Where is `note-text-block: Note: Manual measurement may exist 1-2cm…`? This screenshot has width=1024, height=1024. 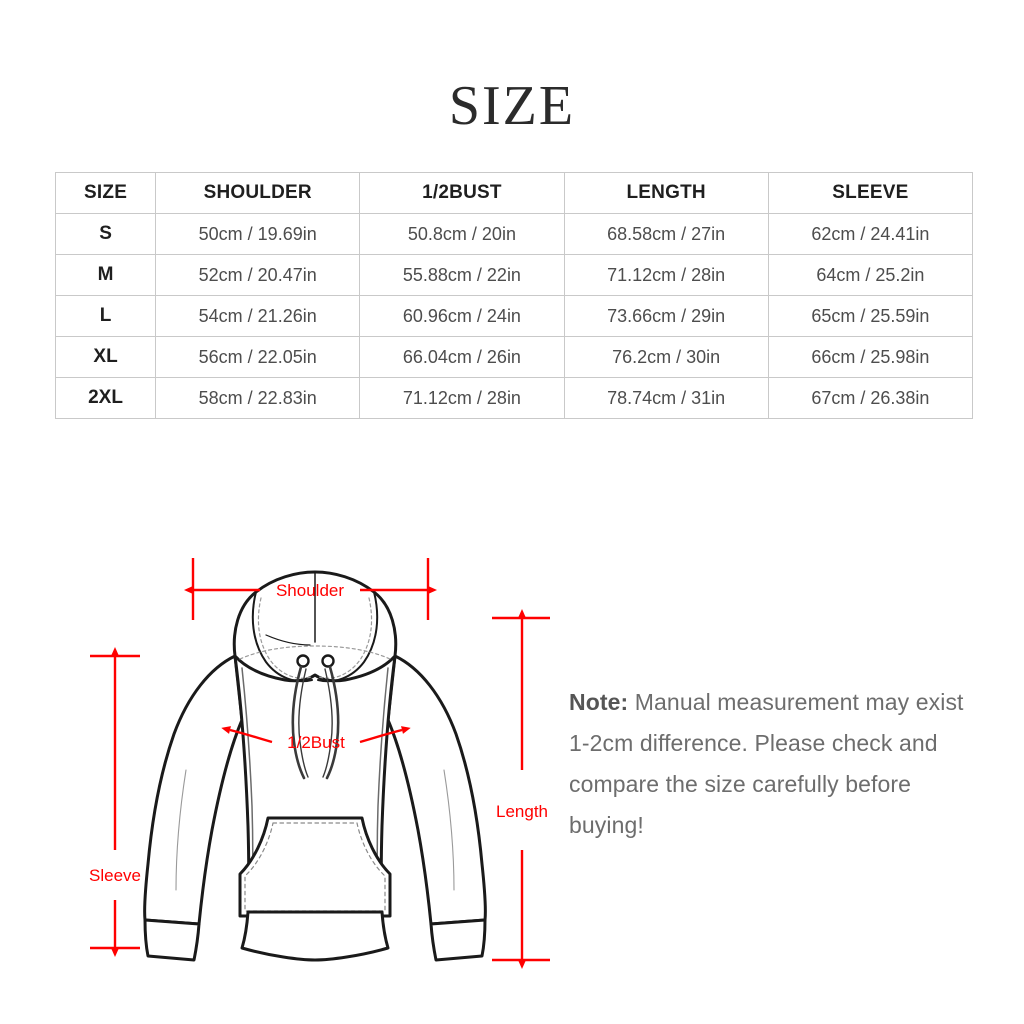
note-text-block: Note: Manual measurement may exist 1-2cm… is located at coordinates (769, 764).